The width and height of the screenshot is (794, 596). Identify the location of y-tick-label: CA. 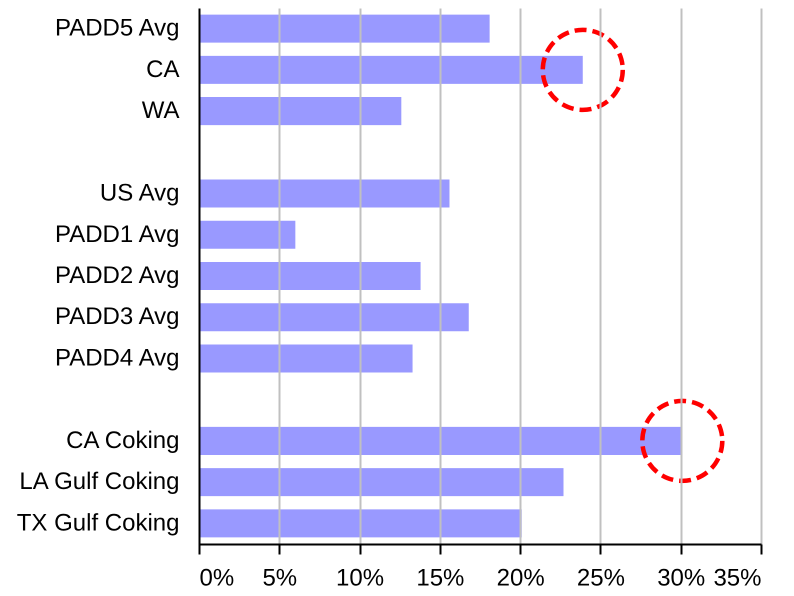
(163, 69).